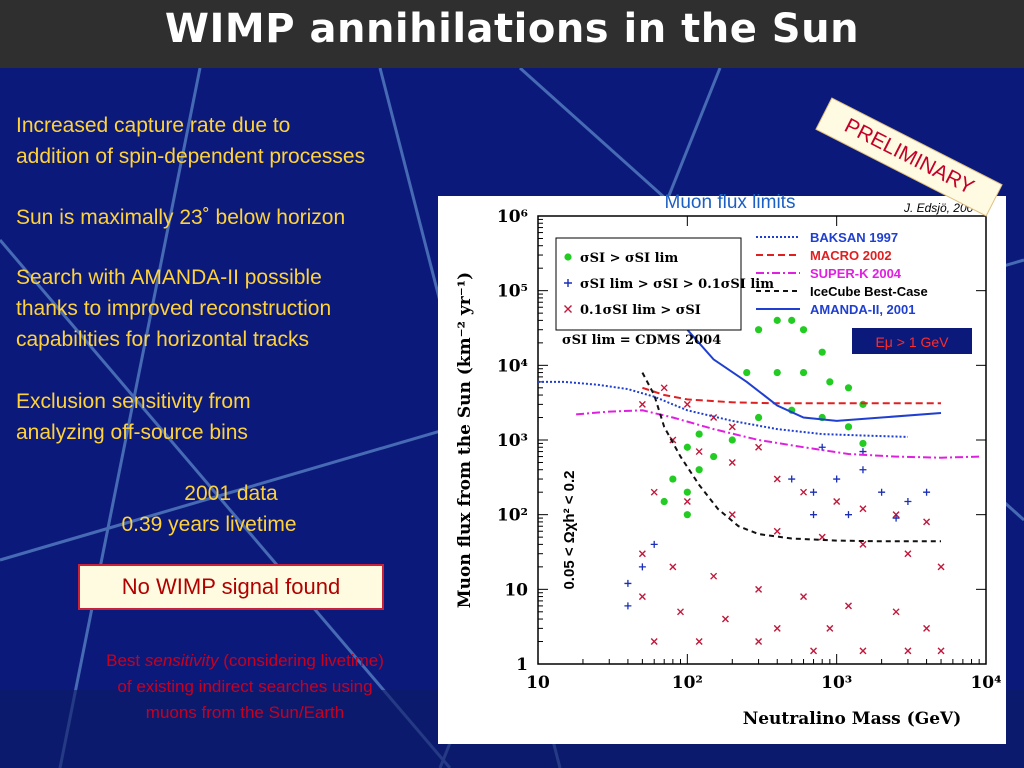  I want to click on best-em: sensitivity, so click(181, 660).